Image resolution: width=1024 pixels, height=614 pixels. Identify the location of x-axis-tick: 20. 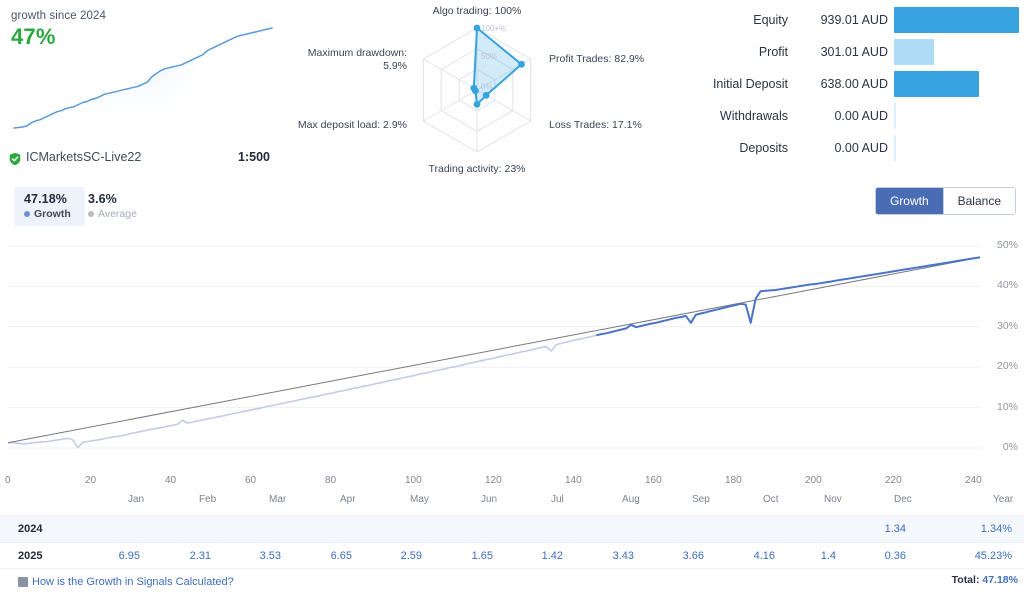
(91, 480).